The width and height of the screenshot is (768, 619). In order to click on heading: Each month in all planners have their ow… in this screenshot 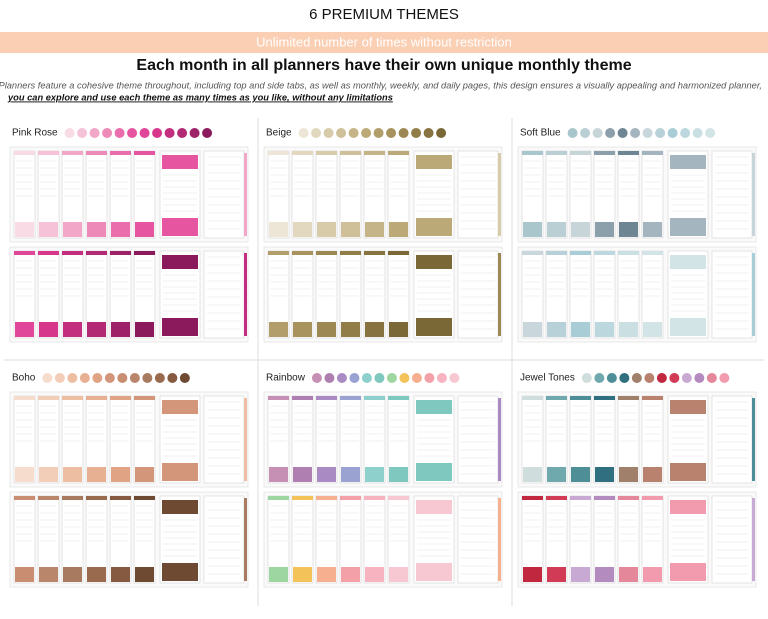, I will do `click(383, 65)`.